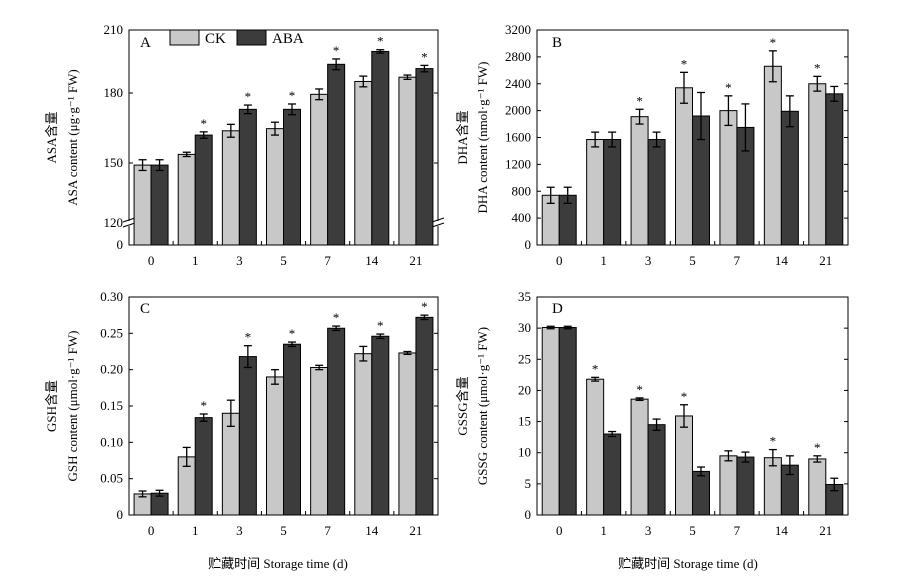 The width and height of the screenshot is (913, 587). Describe the element at coordinates (648, 260) in the screenshot. I see `x-tick-label-b: 3` at that location.